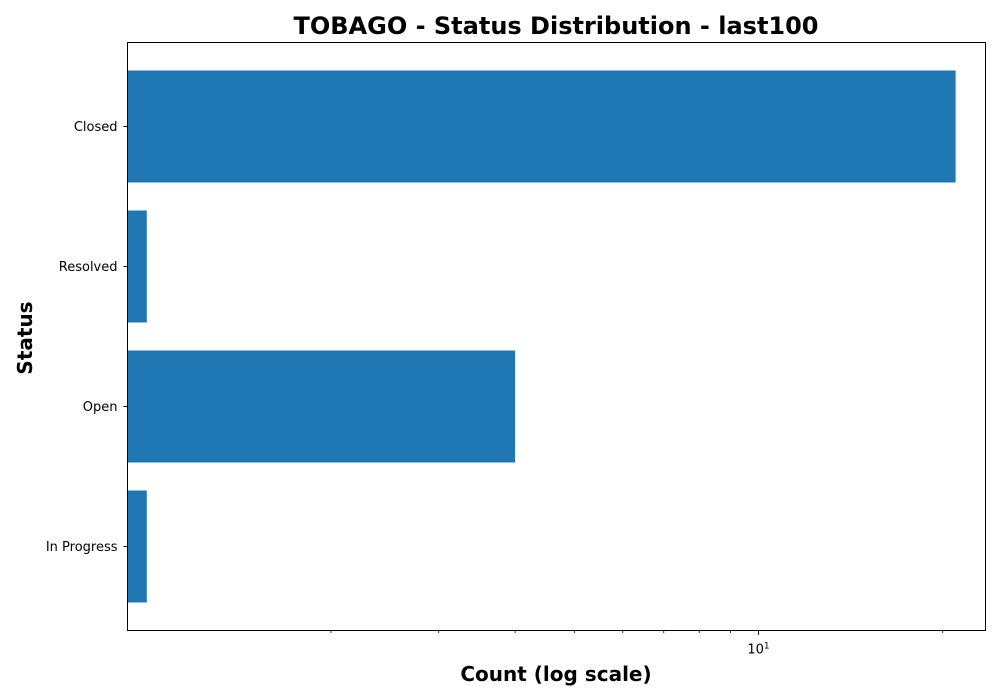 The image size is (1000, 700). Describe the element at coordinates (87, 337) in the screenshot. I see `y-axis-ticks: Closed Resolved Open In Progress` at that location.